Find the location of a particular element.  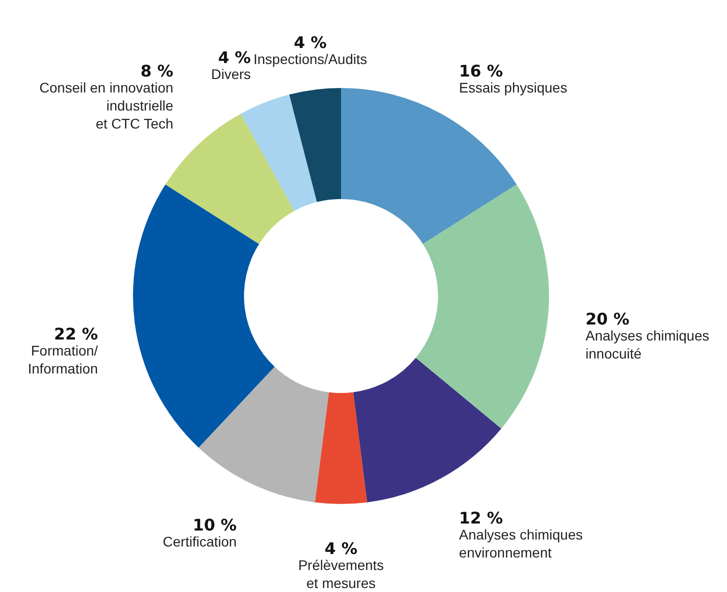

data-label: 20 % is located at coordinates (608, 318).